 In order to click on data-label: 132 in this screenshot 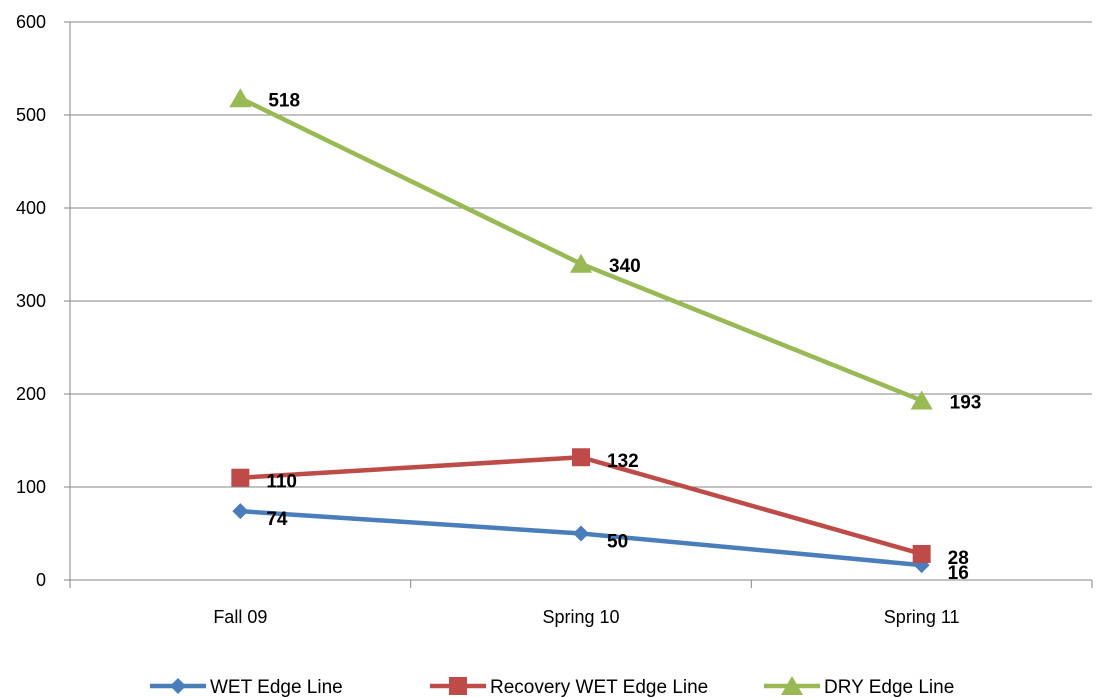, I will do `click(623, 461)`.